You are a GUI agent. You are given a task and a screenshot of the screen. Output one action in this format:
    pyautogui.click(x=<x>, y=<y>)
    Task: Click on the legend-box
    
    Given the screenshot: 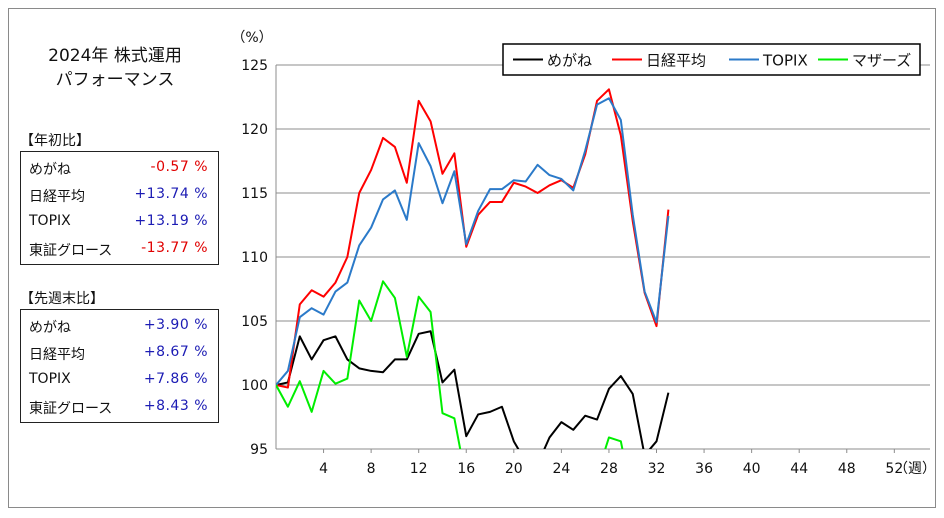 What is the action you would take?
    pyautogui.click(x=711, y=59)
    